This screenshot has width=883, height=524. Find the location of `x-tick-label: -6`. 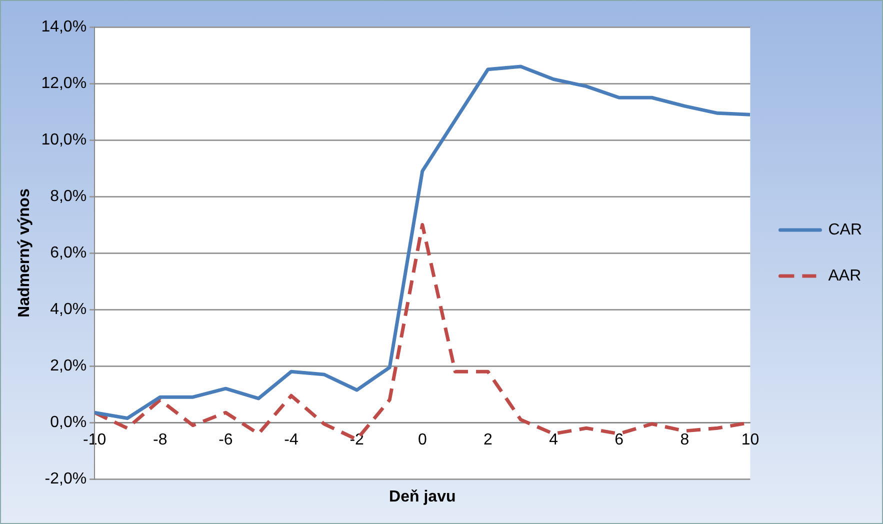

x-tick-label: -6 is located at coordinates (225, 440).